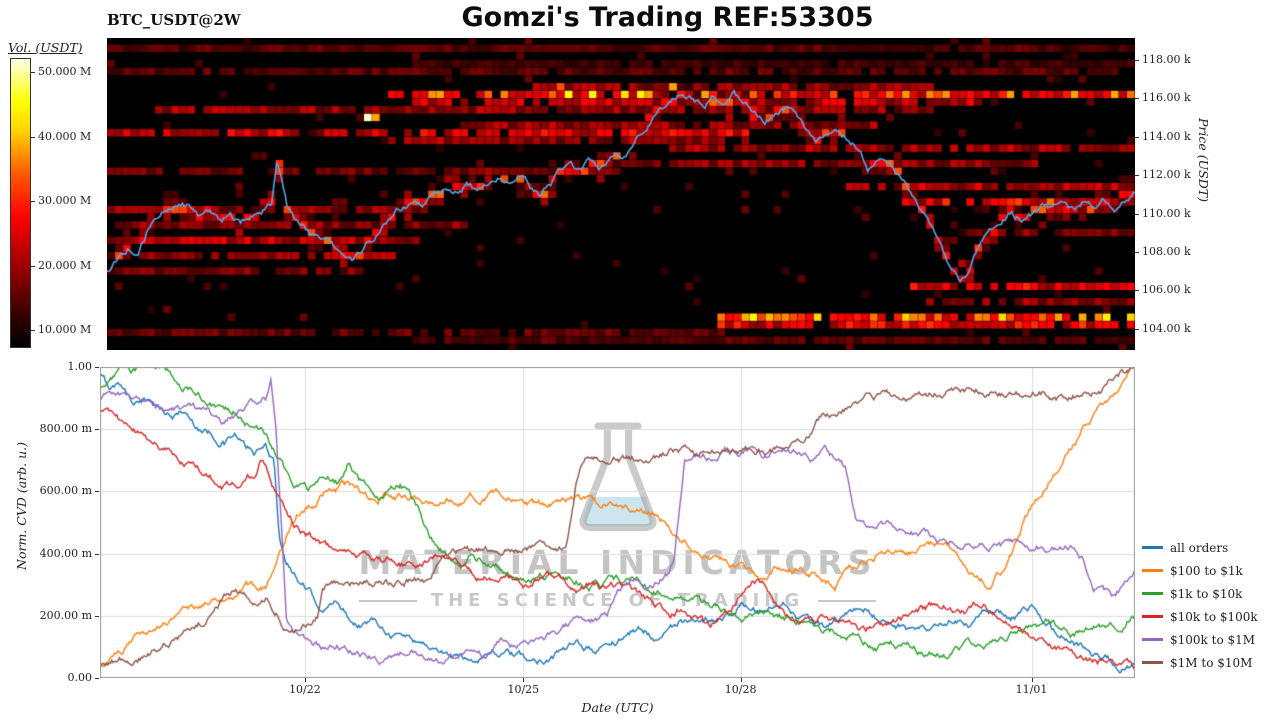 The width and height of the screenshot is (1280, 720). Describe the element at coordinates (20, 203) in the screenshot. I see `volume-colorbar` at that location.